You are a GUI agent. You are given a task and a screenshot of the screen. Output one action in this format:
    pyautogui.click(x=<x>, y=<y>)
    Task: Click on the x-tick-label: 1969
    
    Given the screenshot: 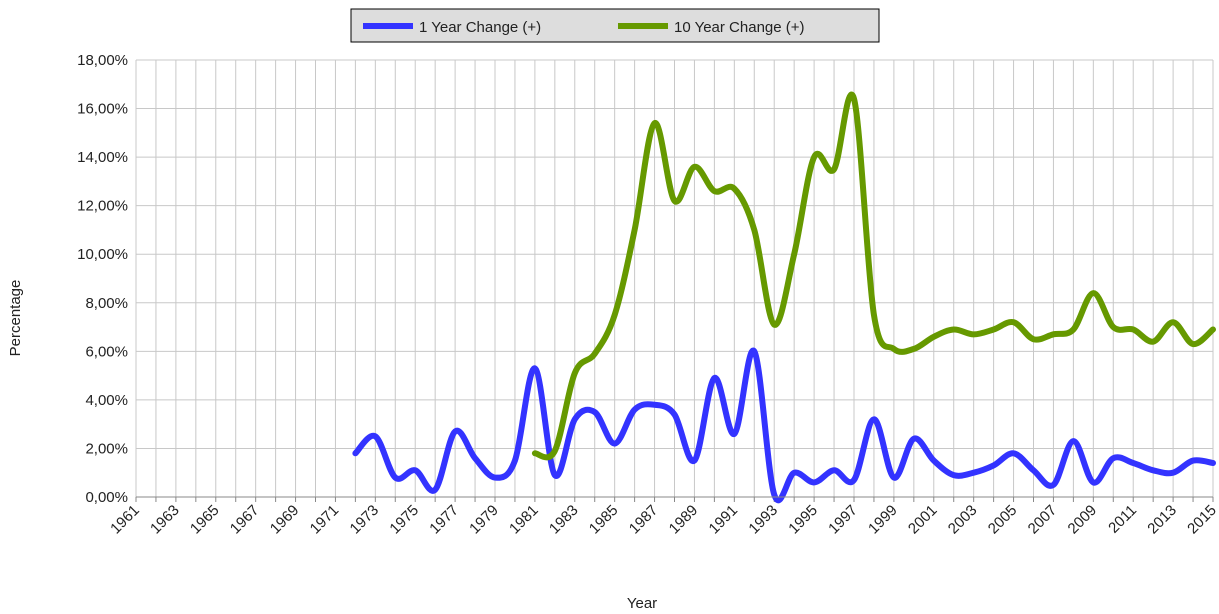 What is the action you would take?
    pyautogui.click(x=285, y=520)
    